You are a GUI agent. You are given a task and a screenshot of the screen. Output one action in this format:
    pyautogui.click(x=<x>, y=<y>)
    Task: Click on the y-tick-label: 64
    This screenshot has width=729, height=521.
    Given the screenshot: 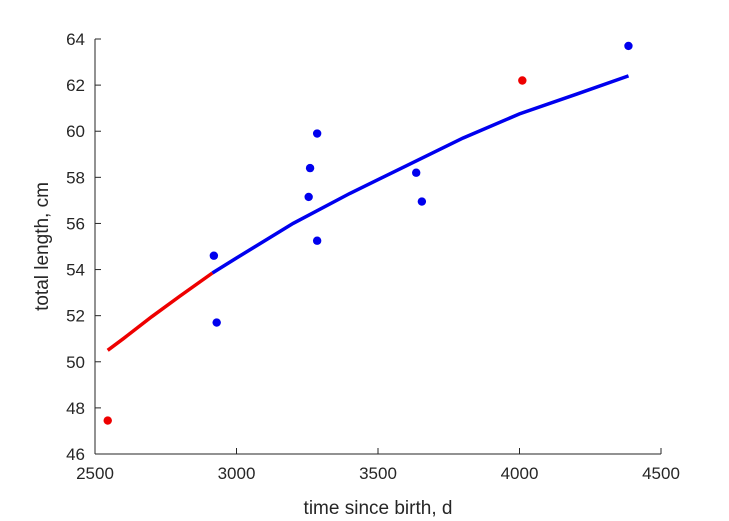 What is the action you would take?
    pyautogui.click(x=75, y=39)
    